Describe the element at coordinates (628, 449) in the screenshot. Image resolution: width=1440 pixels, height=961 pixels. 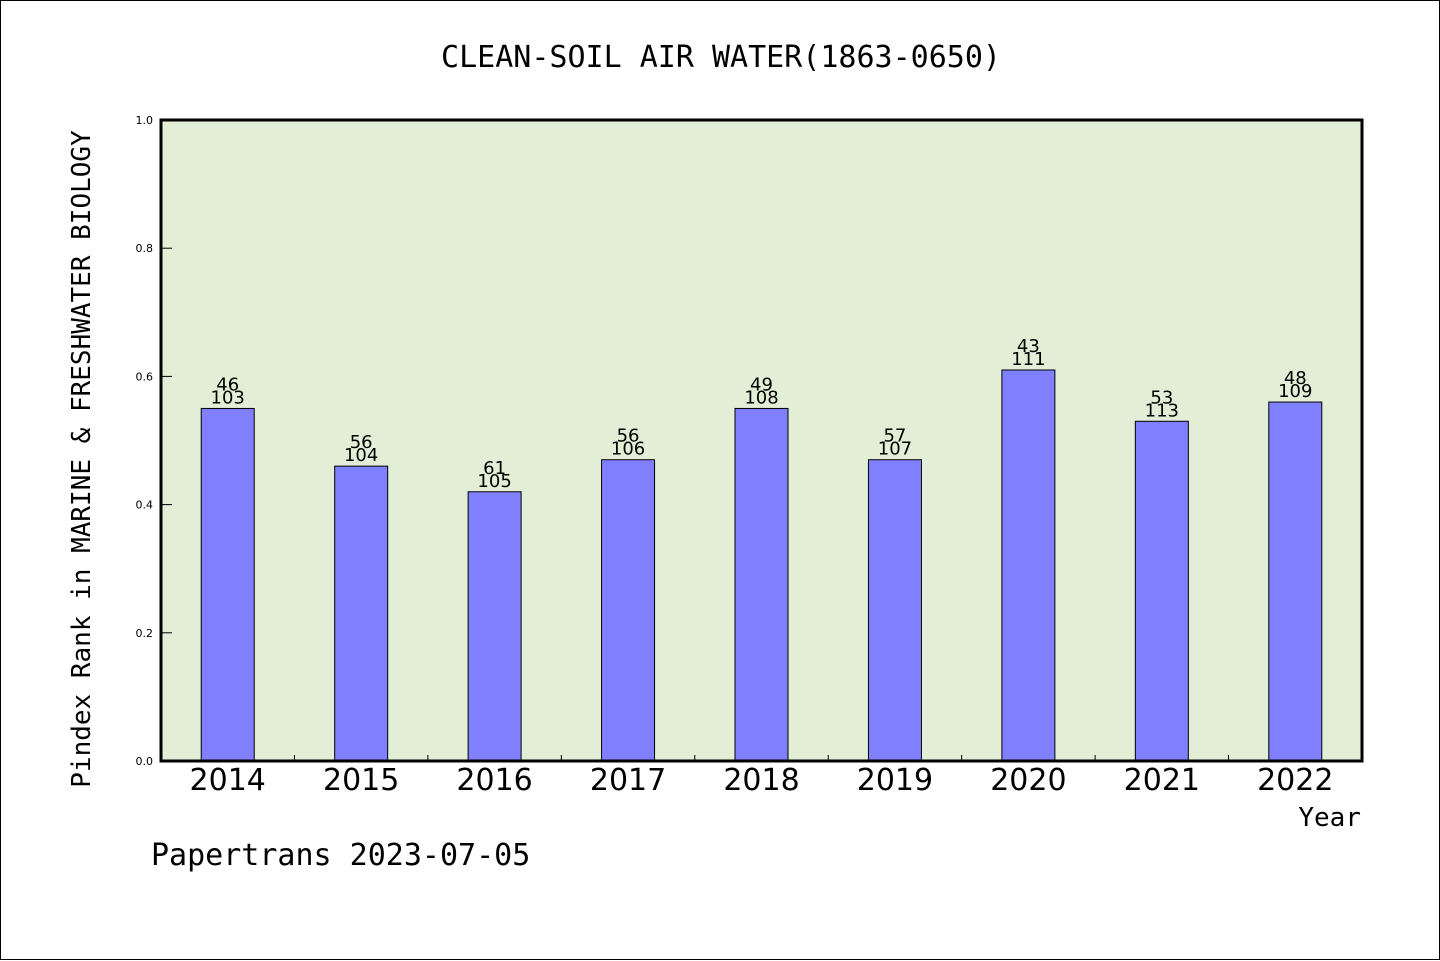
I see `bar-total-label: 106` at that location.